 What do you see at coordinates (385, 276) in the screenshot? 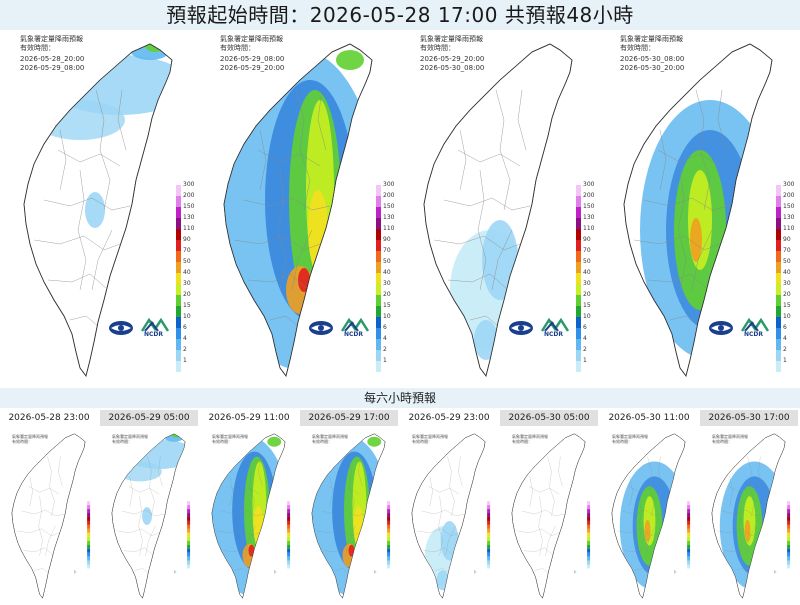
I see `legend-2: 300 200 150 130 110 90 70 50 40 30 20 15 10 6 4 2 1` at bounding box center [385, 276].